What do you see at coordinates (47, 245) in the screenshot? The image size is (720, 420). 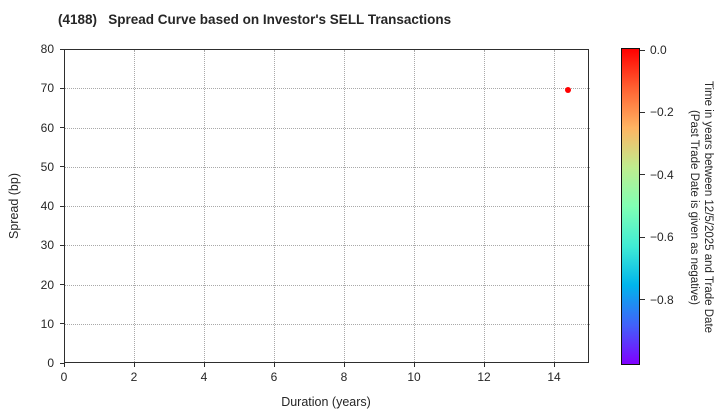 I see `y-tick-label: 30` at bounding box center [47, 245].